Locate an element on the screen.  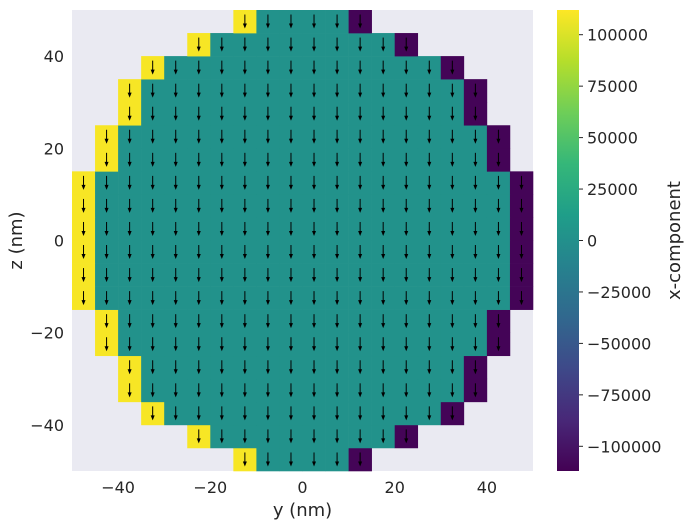
y-tick-label: −40 is located at coordinates (47, 425).